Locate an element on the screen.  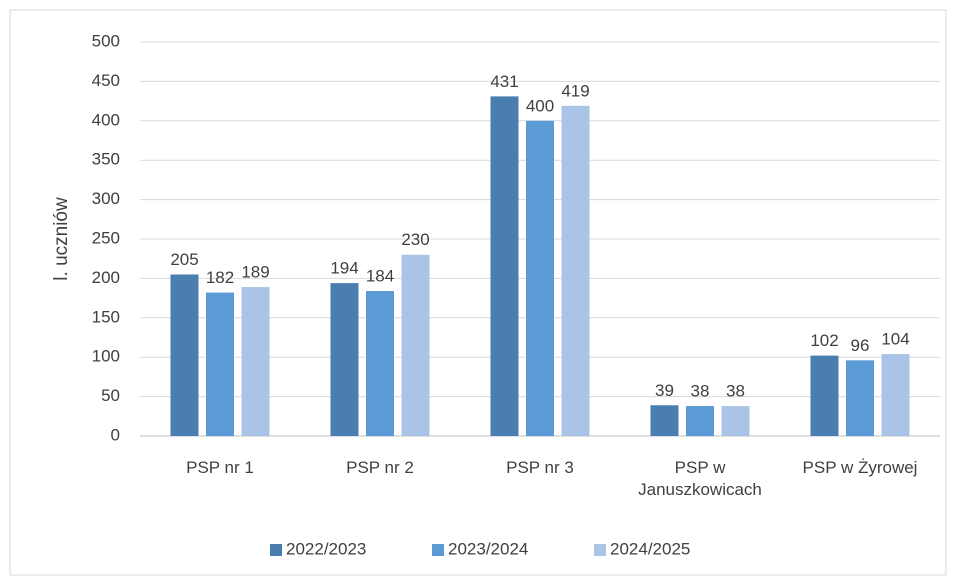
legend-label: 2022/2023 is located at coordinates (326, 548).